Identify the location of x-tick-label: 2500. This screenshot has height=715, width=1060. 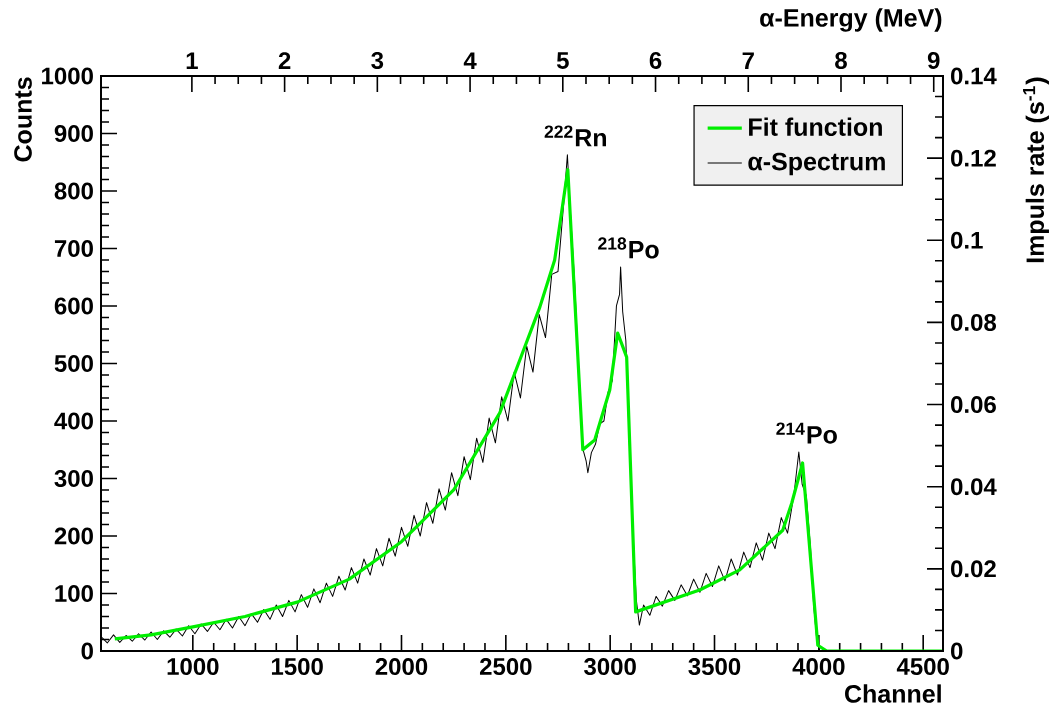
(505, 667).